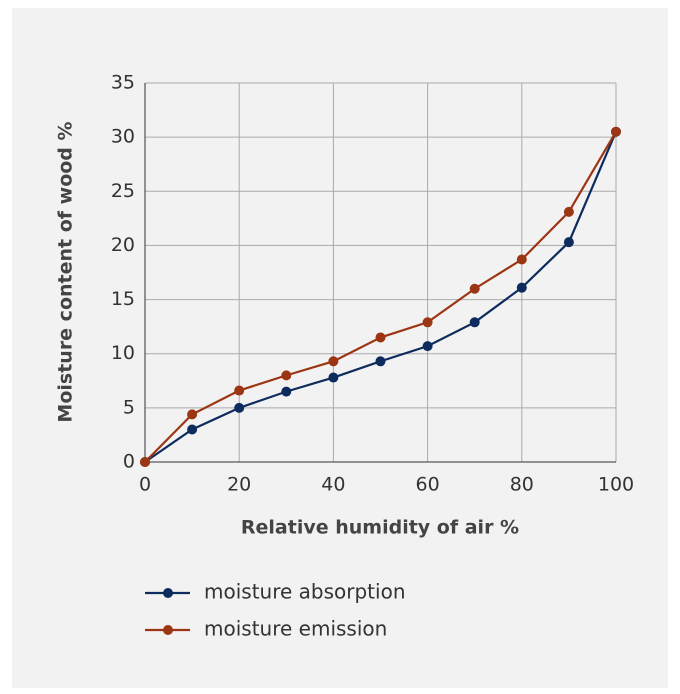 The image size is (680, 694). I want to click on y-tick-label: 5, so click(129, 407).